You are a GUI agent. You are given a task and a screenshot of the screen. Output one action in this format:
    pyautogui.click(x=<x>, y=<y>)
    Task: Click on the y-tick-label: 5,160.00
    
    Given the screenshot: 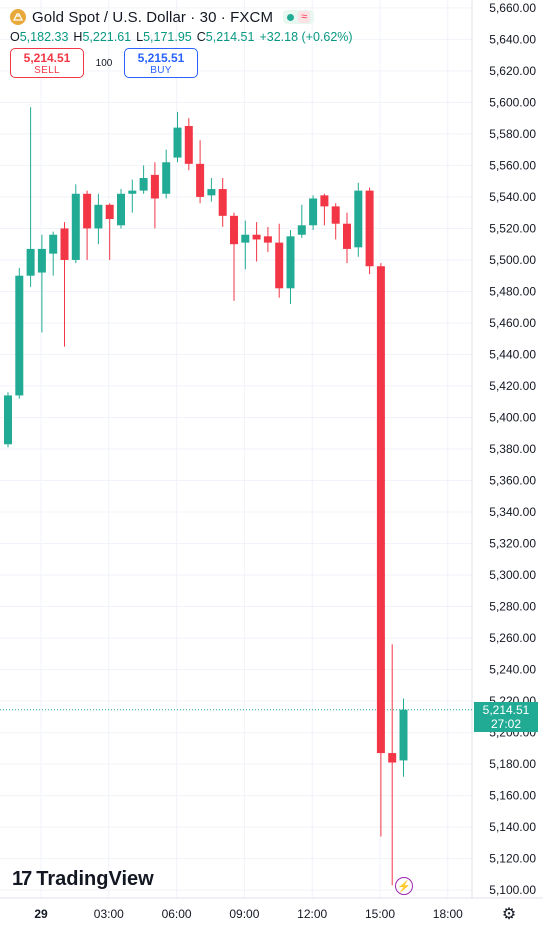 What is the action you would take?
    pyautogui.click(x=512, y=796)
    